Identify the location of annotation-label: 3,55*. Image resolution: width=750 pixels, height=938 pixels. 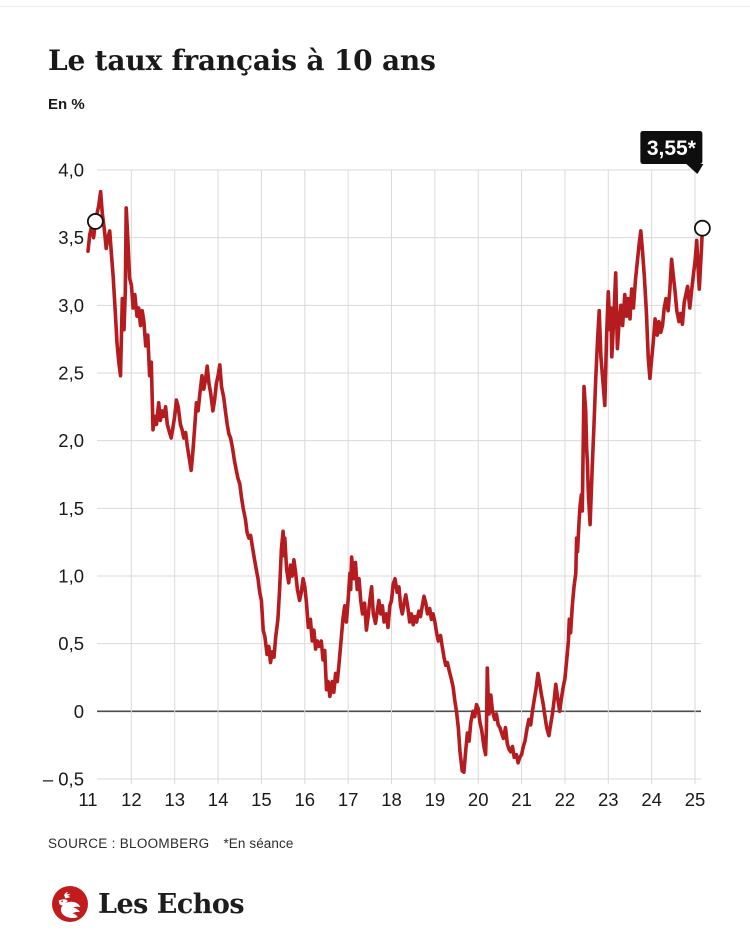
(672, 148).